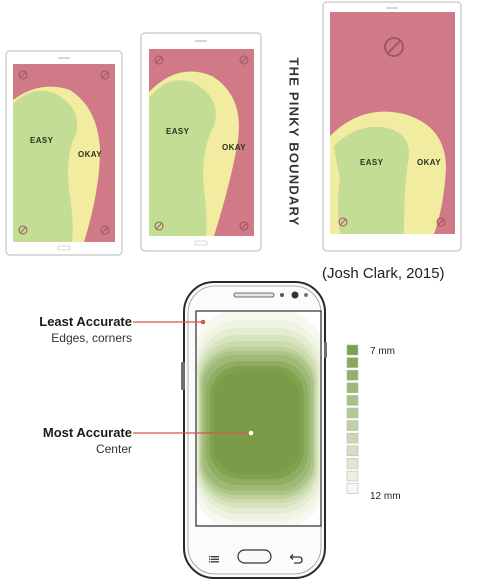 The image size is (478, 579). What do you see at coordinates (385, 496) in the screenshot?
I see `legend-label-bottom: 12 mm` at bounding box center [385, 496].